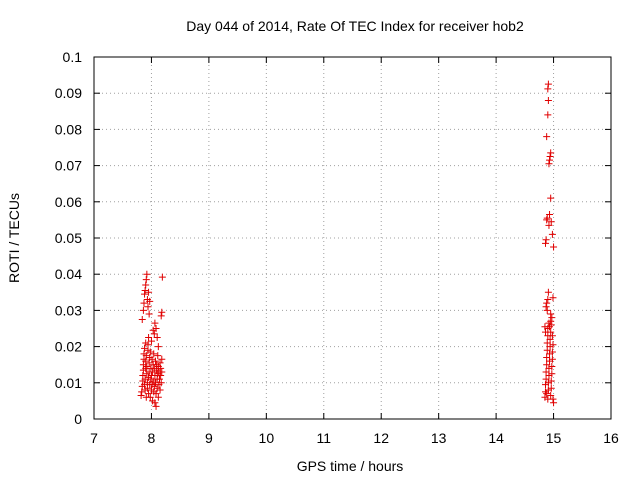 The width and height of the screenshot is (640, 480). Describe the element at coordinates (68, 347) in the screenshot. I see `y-tick-label: 0.02` at that location.